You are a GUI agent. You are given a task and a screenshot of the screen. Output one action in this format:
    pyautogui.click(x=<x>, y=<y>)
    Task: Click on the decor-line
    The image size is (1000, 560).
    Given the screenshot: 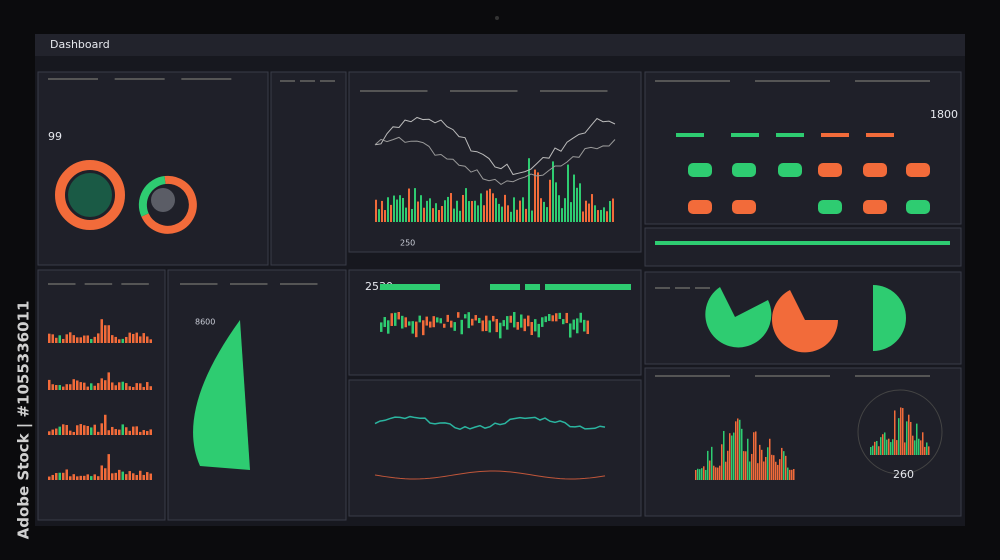 What is the action you would take?
    pyautogui.click(x=490, y=423)
    